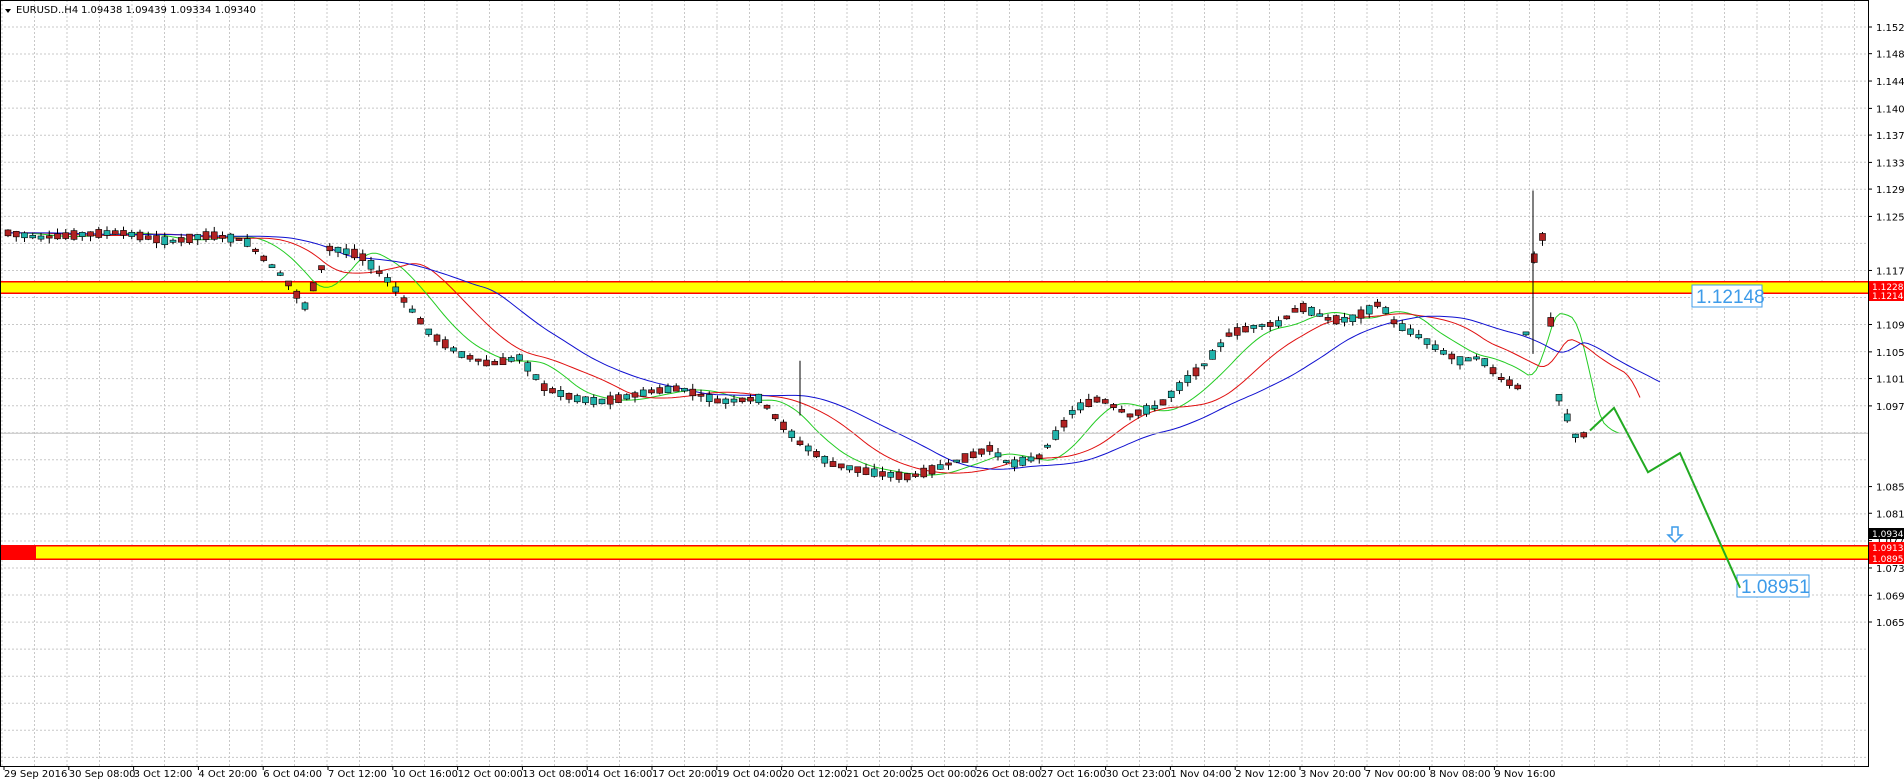  I want to click on y-tick-label: 1.13300, so click(1890, 163).